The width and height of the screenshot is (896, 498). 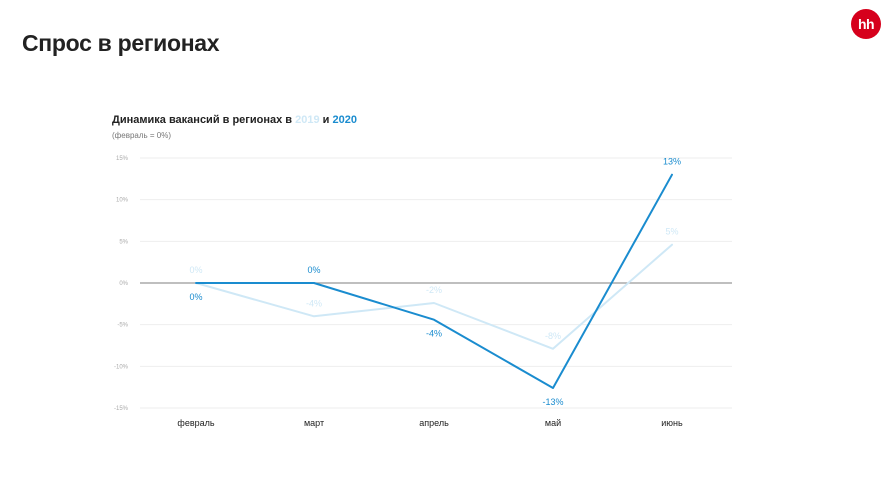 I want to click on y-tick-label: 15%, so click(x=122, y=159).